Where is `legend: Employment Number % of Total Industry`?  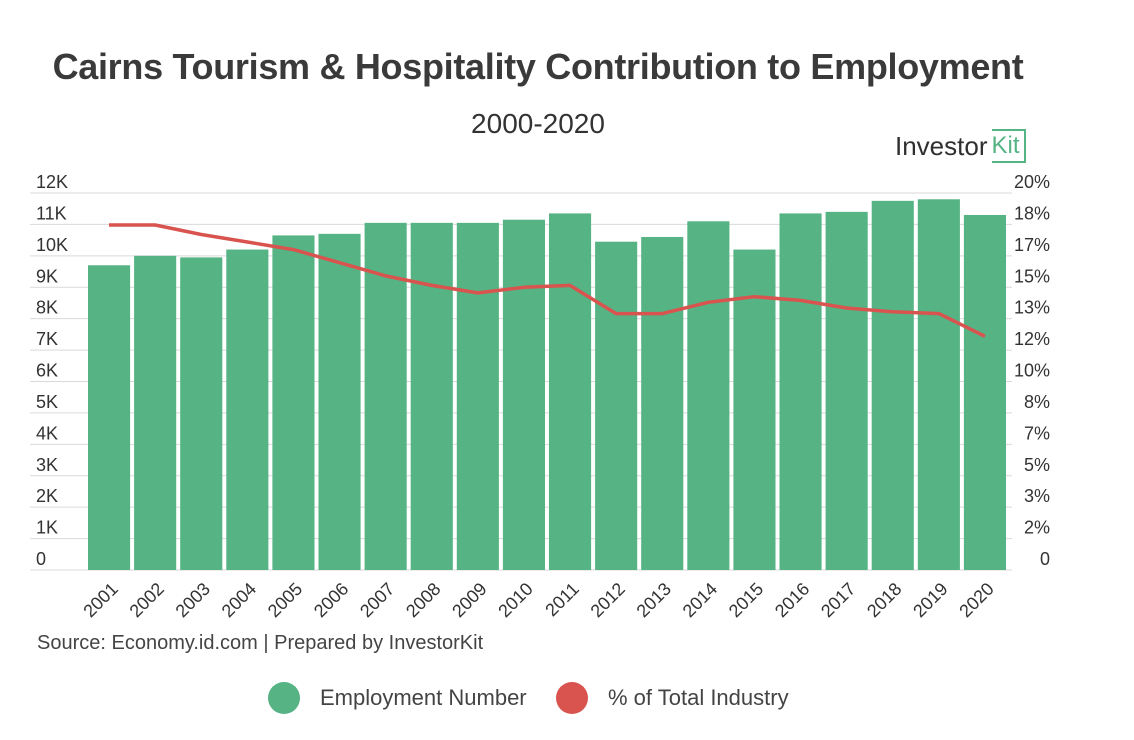
legend: Employment Number % of Total Industry is located at coordinates (567, 698).